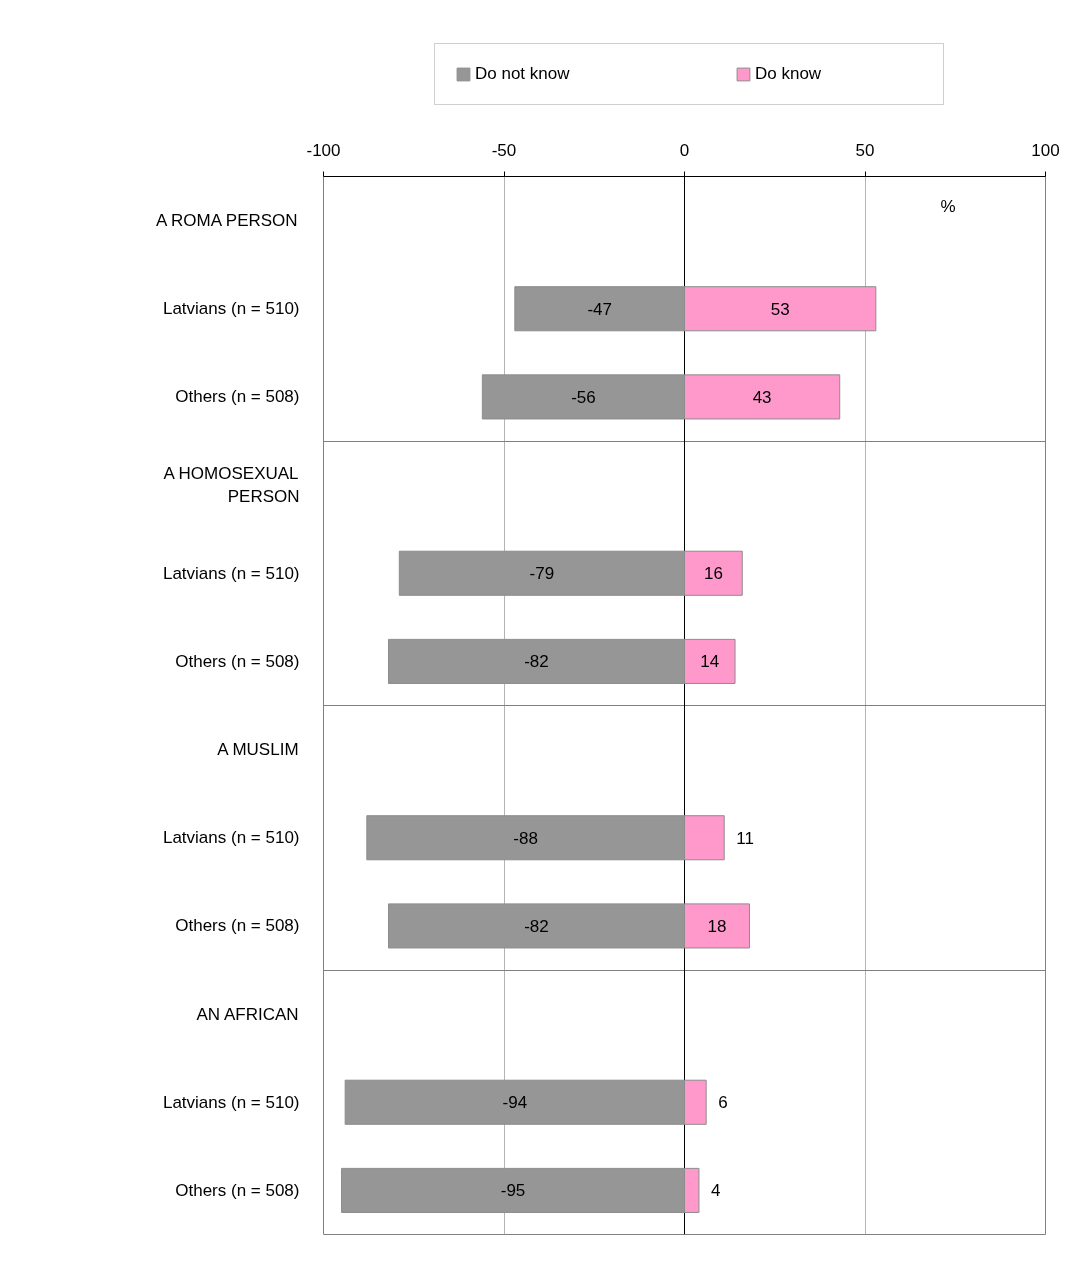  What do you see at coordinates (684, 150) in the screenshot?
I see `x-tick-label: 0` at bounding box center [684, 150].